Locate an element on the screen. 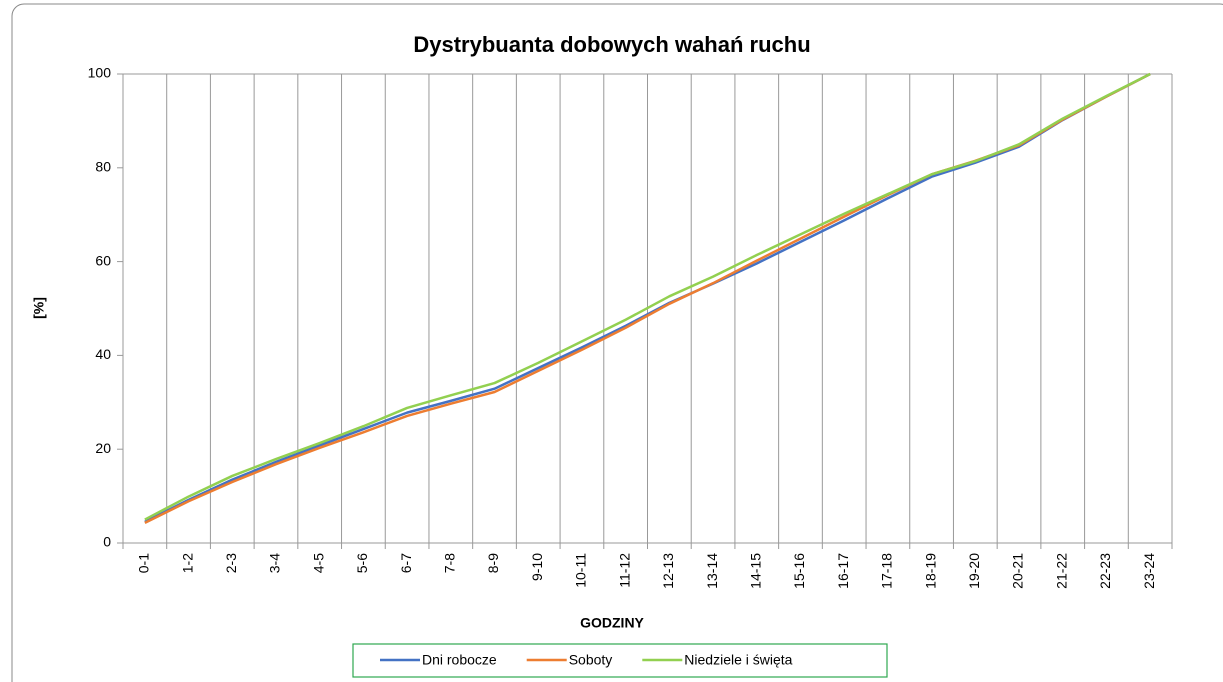 The width and height of the screenshot is (1223, 682). x-tick-label: 8-9 is located at coordinates (493, 563).